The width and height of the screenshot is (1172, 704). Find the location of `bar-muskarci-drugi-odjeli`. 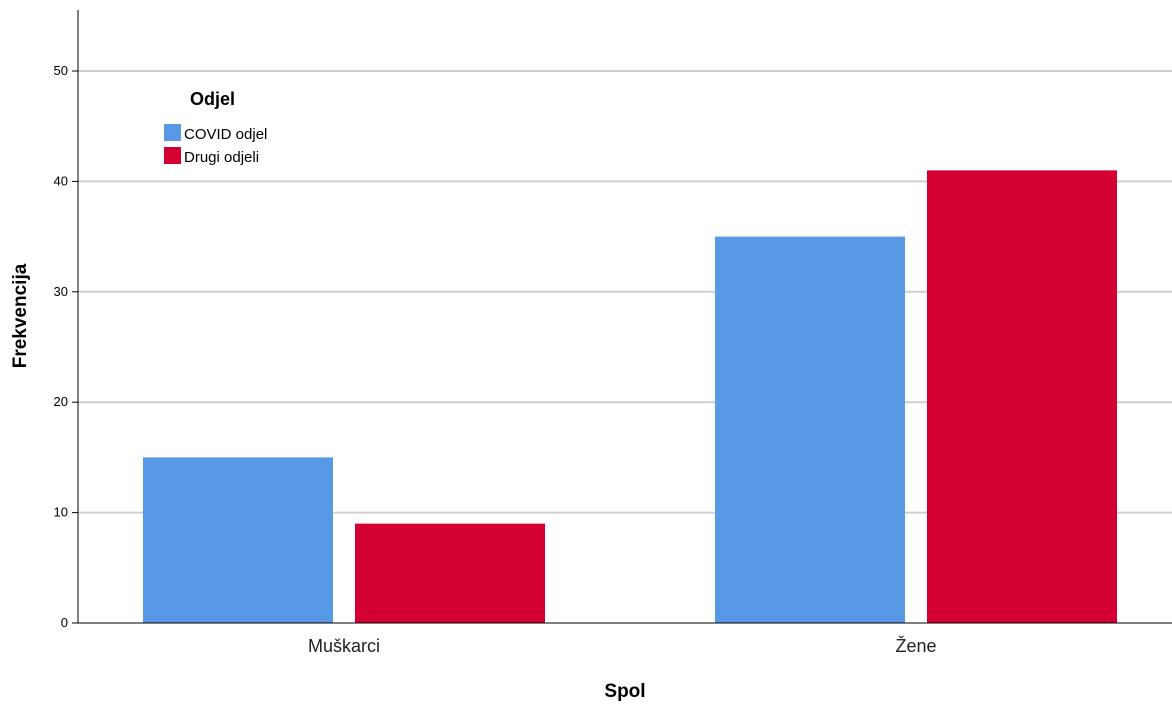

bar-muskarci-drugi-odjeli is located at coordinates (450, 573).